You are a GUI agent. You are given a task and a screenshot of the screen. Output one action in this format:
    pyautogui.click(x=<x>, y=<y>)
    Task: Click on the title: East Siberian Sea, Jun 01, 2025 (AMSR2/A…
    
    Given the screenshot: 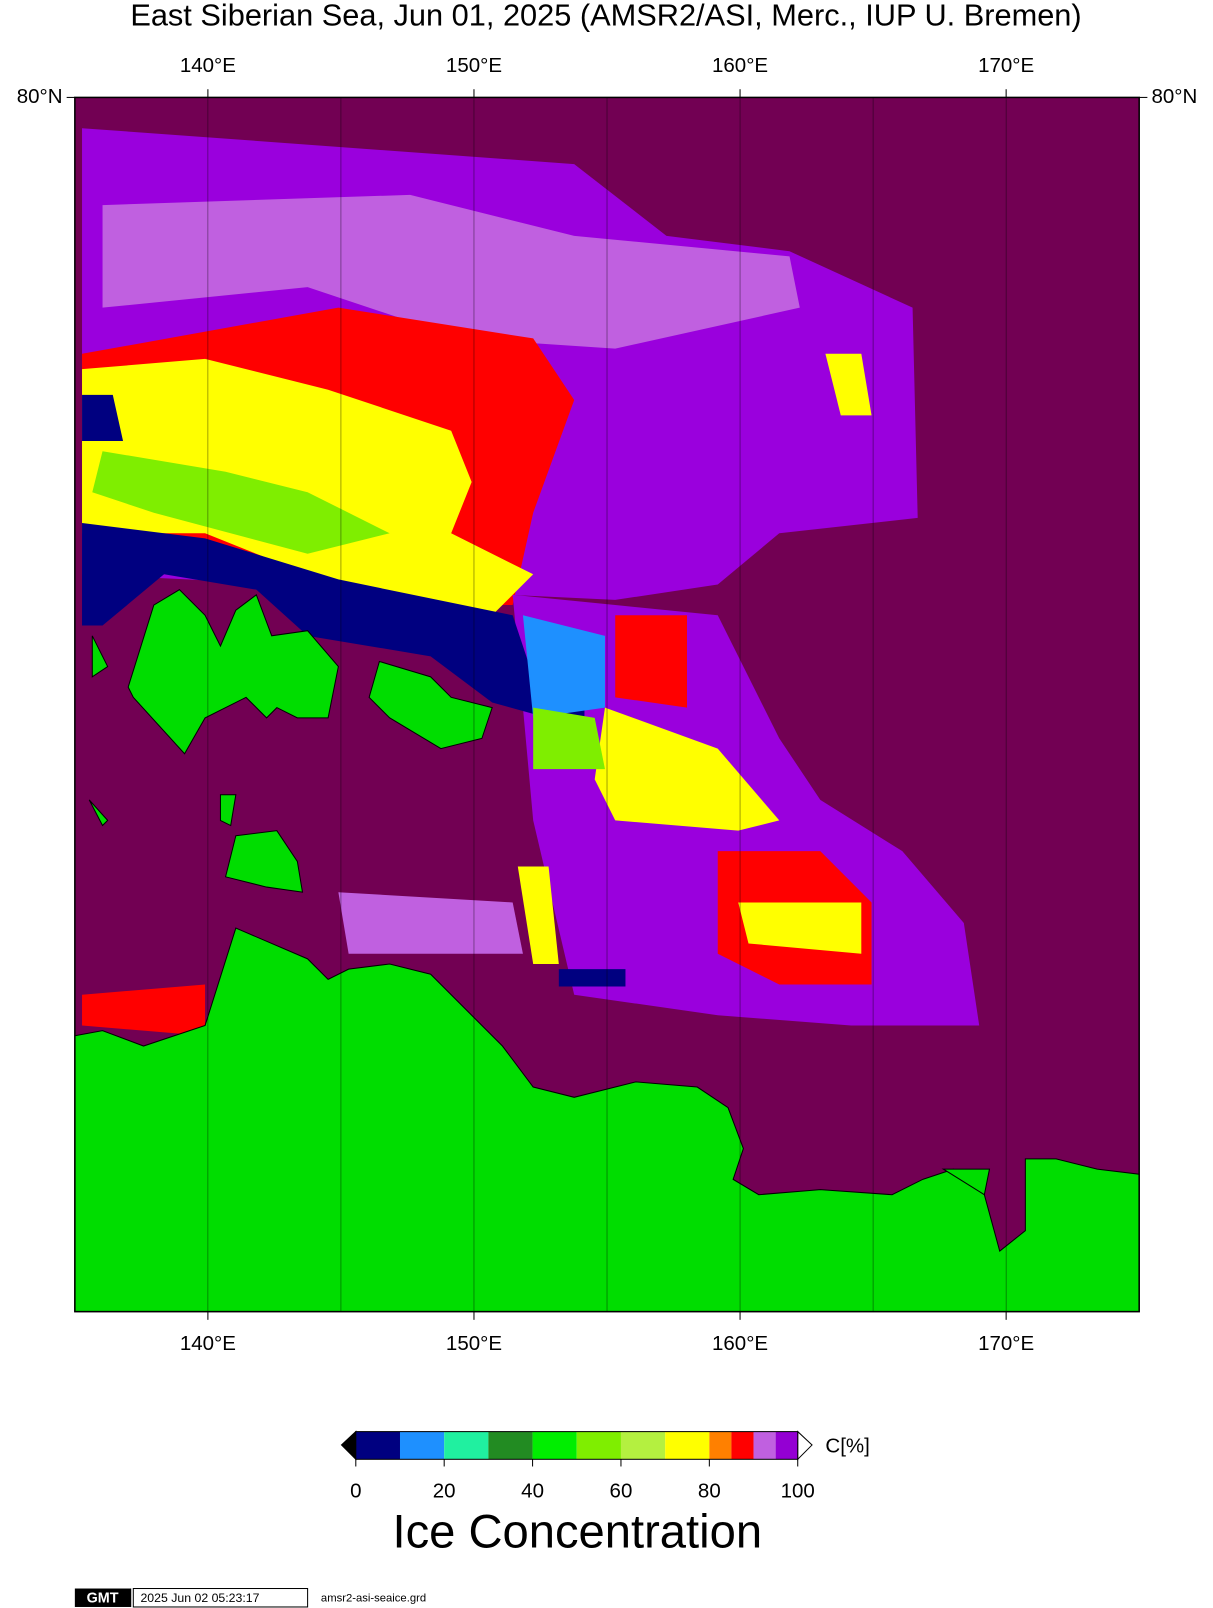 What is the action you would take?
    pyautogui.click(x=605, y=16)
    